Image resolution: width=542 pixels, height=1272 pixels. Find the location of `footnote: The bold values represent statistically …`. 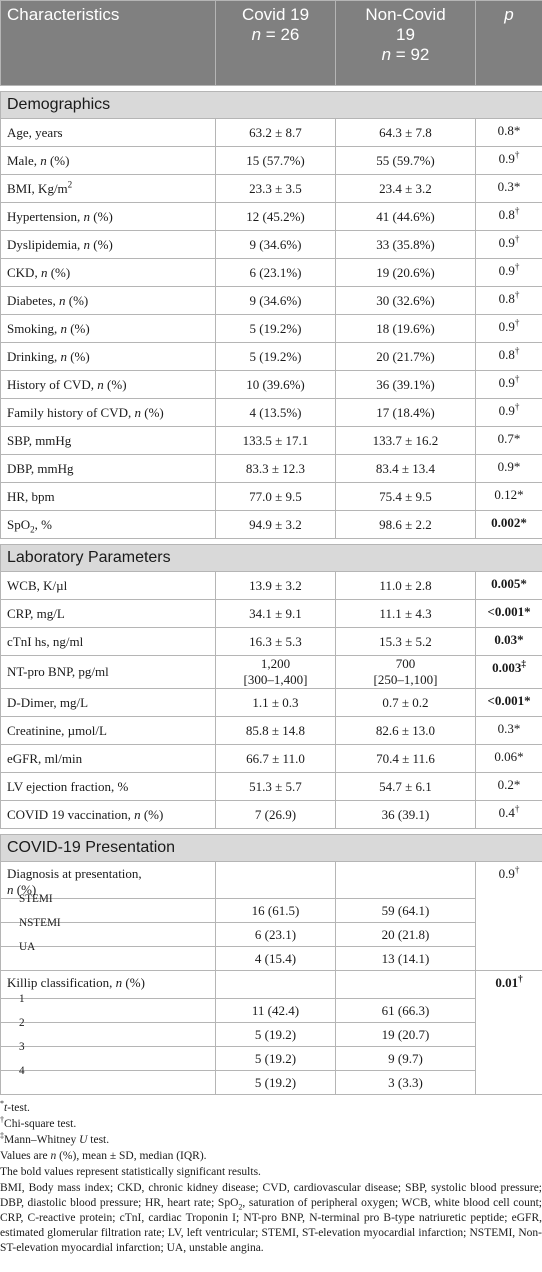

footnote: The bold values represent statistically … is located at coordinates (271, 1172).